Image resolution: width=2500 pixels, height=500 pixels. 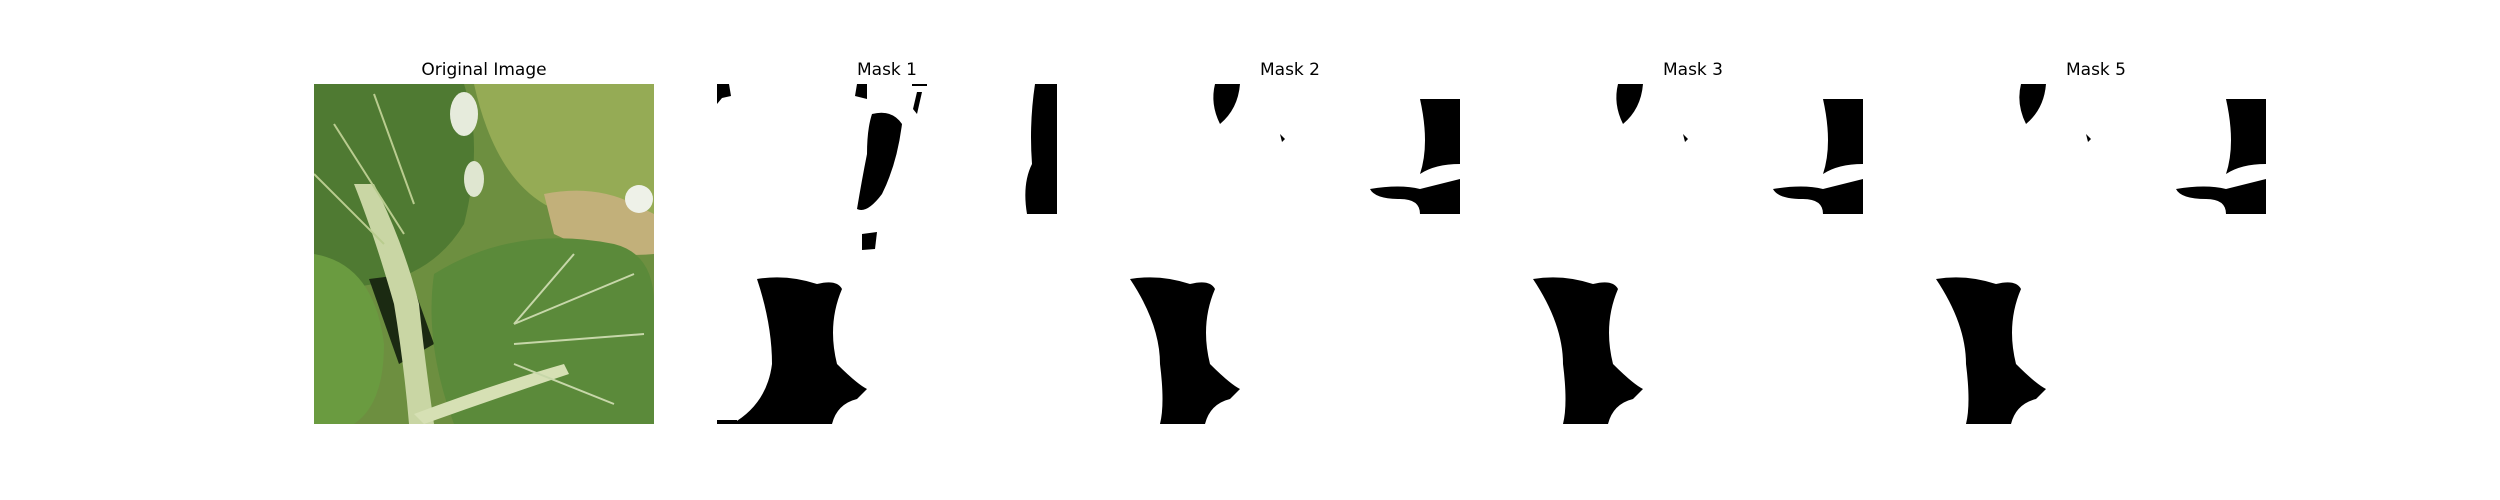 What do you see at coordinates (887, 70) in the screenshot?
I see `panel-title: Mask 1` at bounding box center [887, 70].